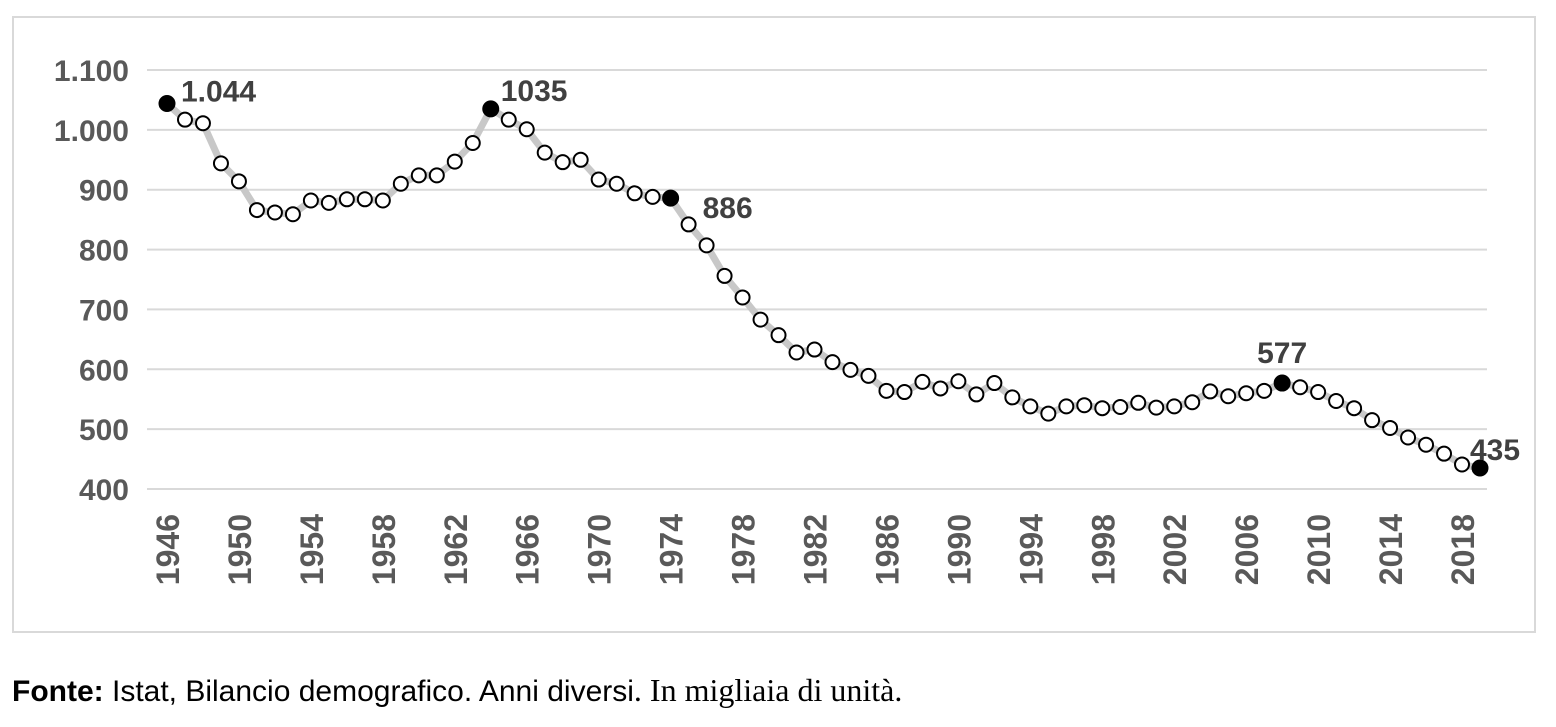  What do you see at coordinates (240, 549) in the screenshot?
I see `x-tick-label: 1950` at bounding box center [240, 549].